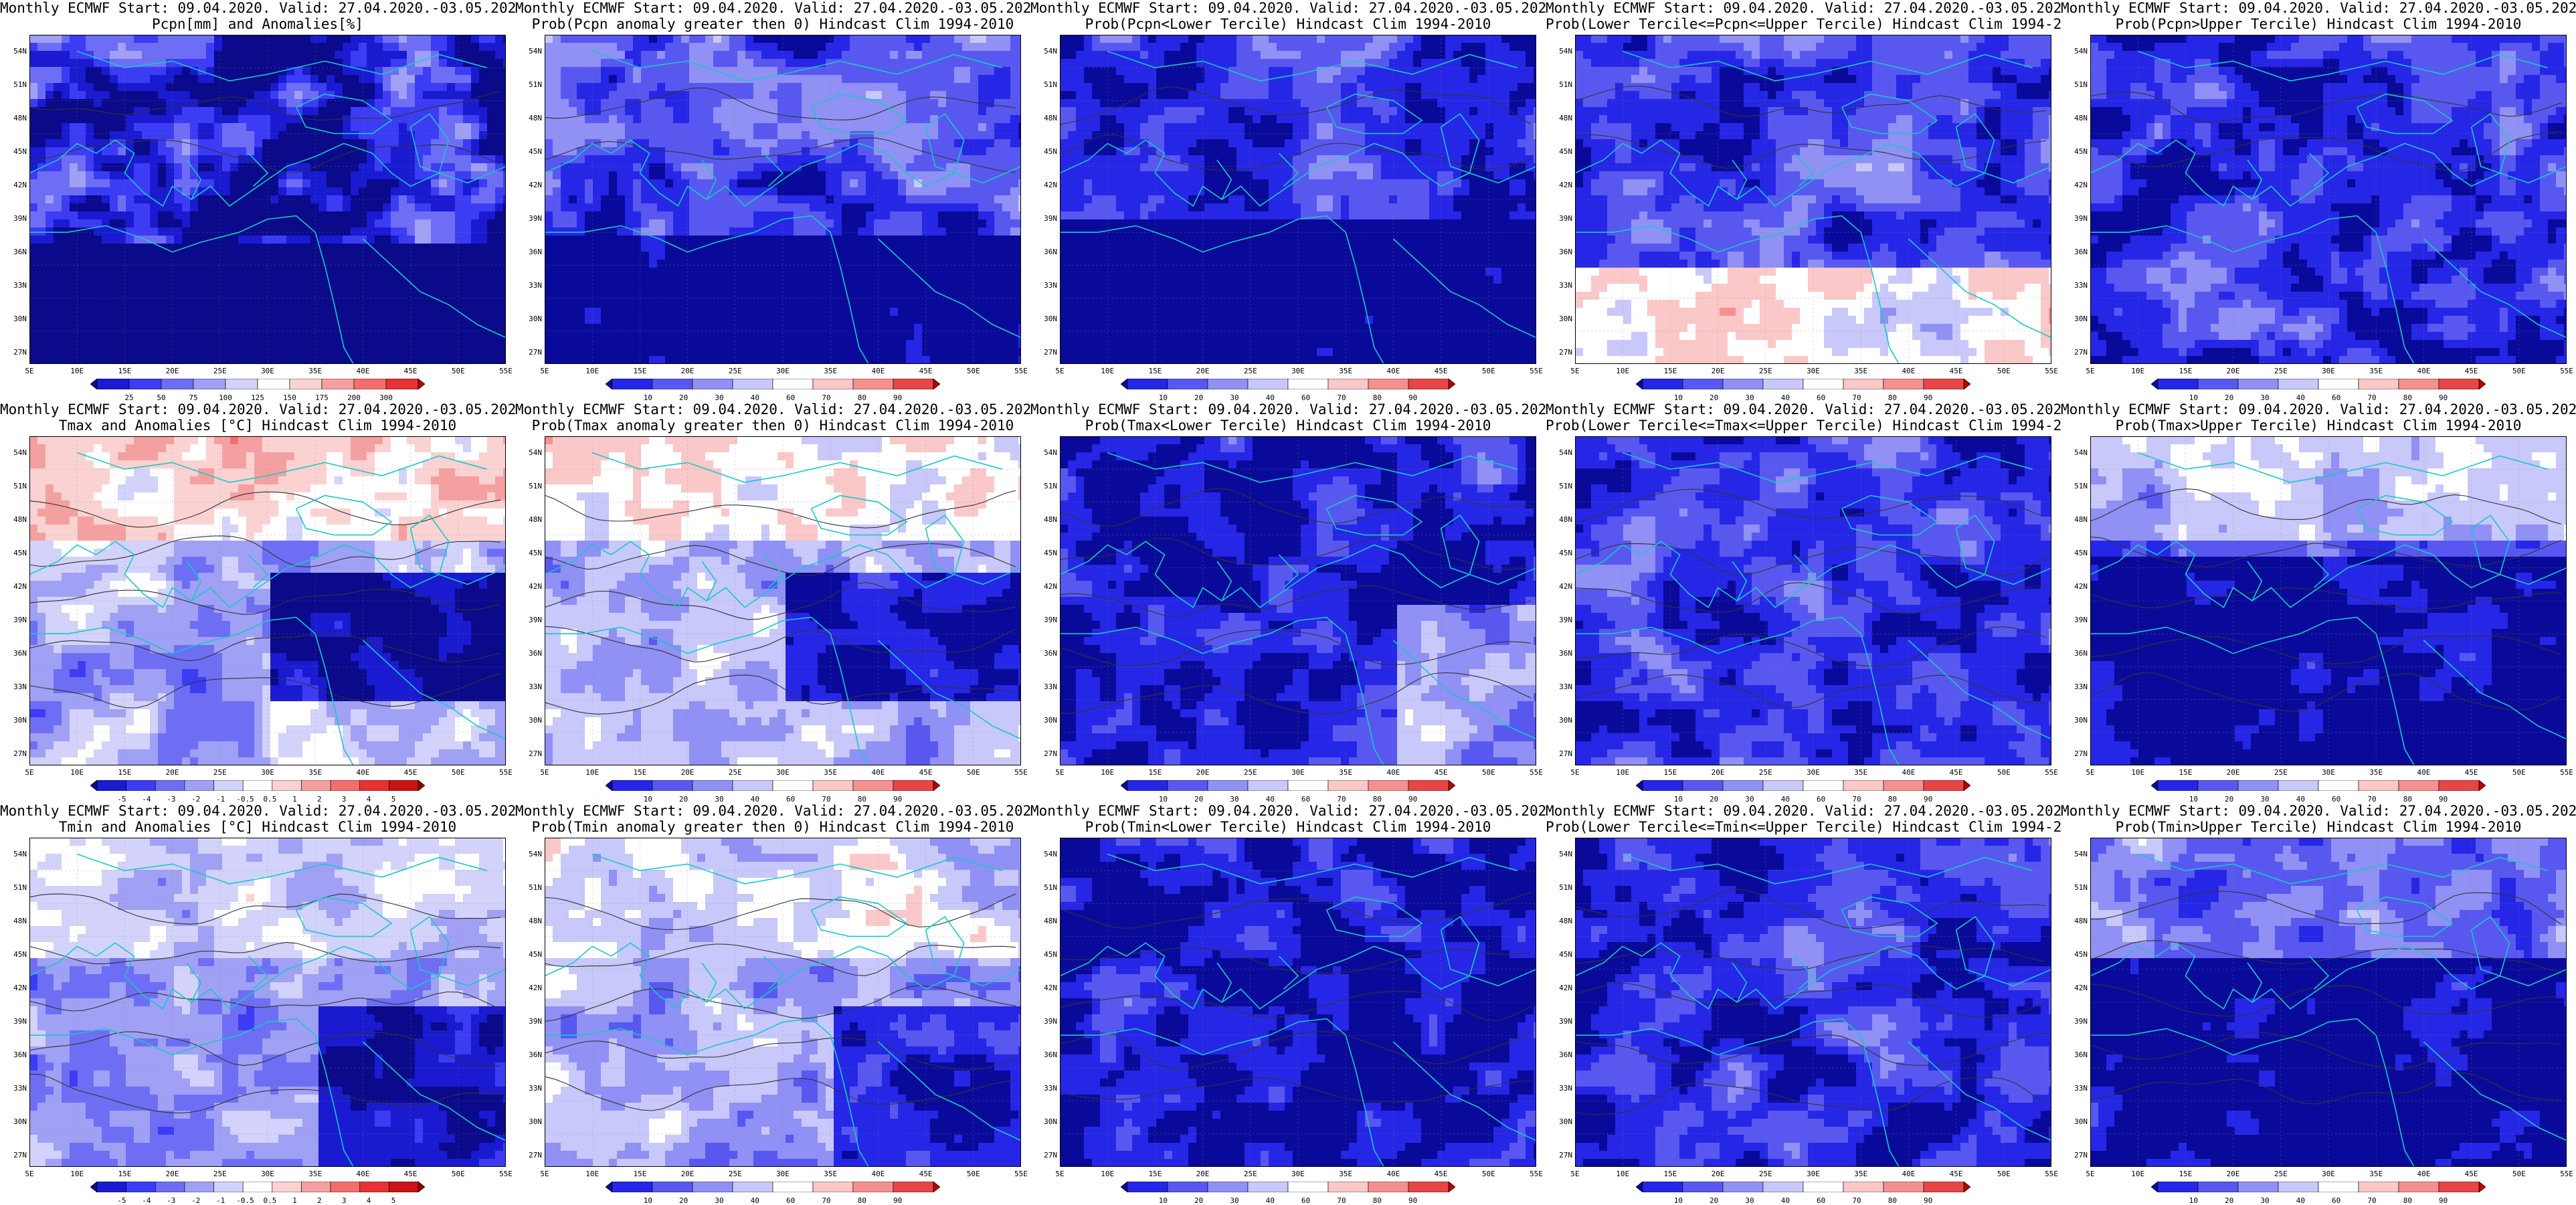 The height and width of the screenshot is (1205, 2576). I want to click on colorbar-label: 30, so click(719, 1200).